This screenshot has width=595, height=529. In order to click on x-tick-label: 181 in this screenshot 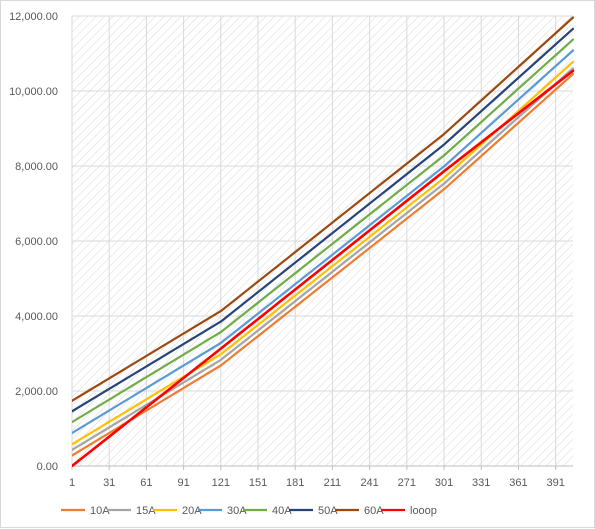, I will do `click(295, 483)`.